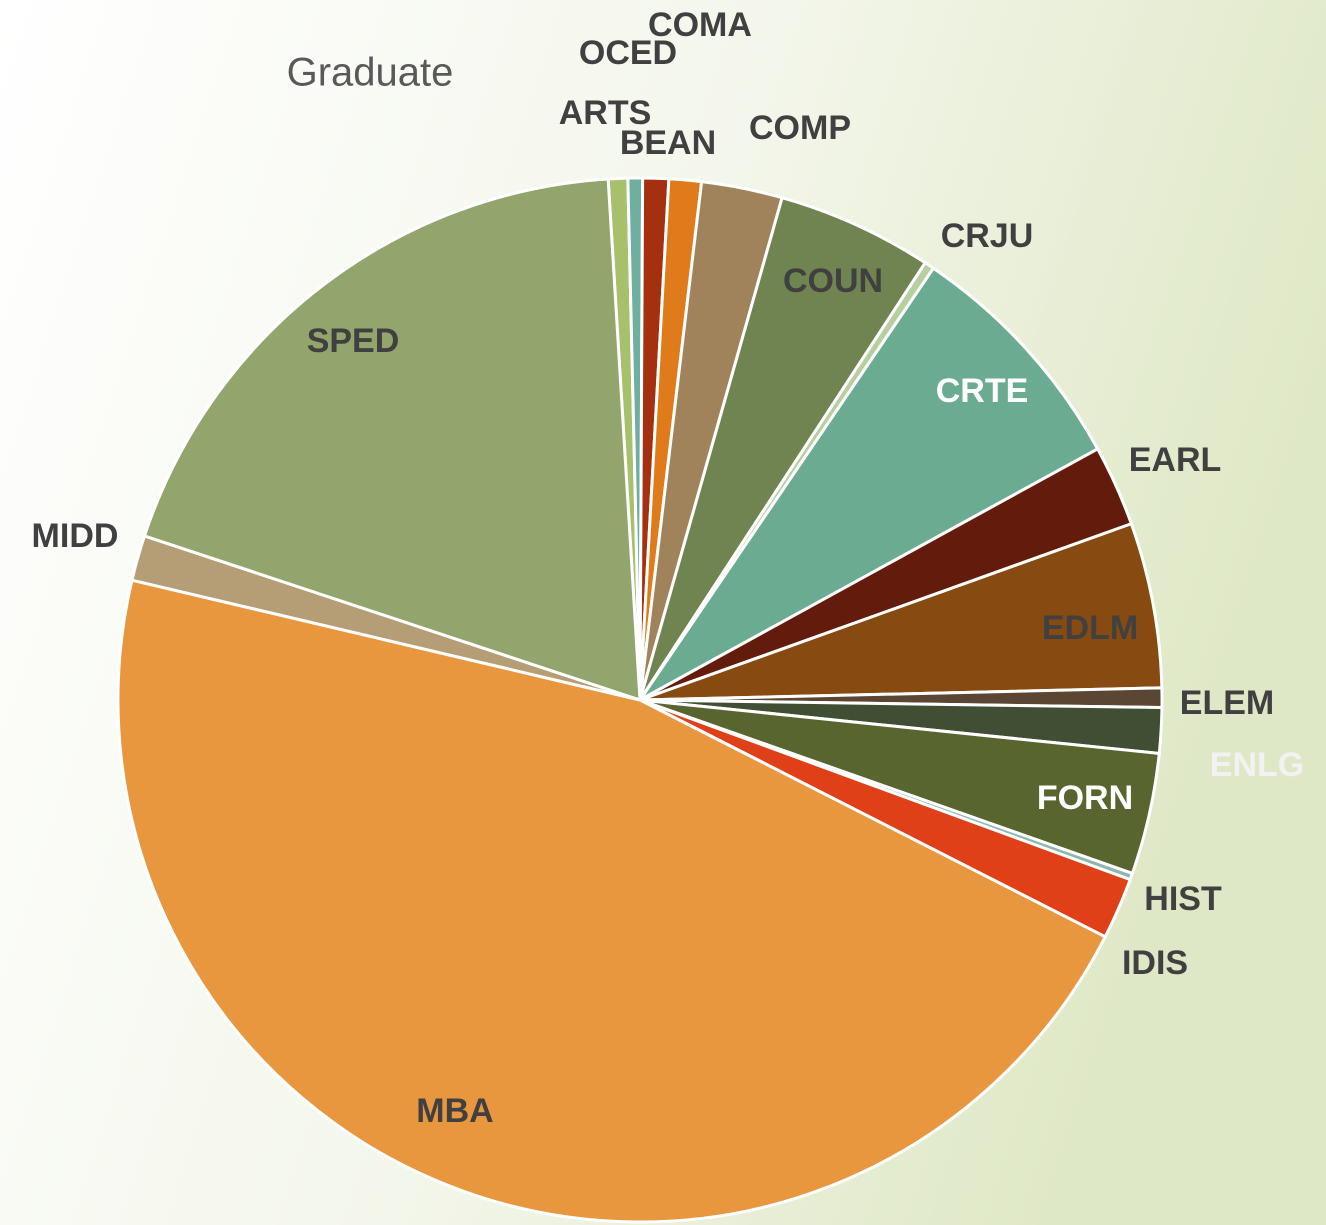 Image resolution: width=1326 pixels, height=1225 pixels. I want to click on slice-label: COUN, so click(833, 281).